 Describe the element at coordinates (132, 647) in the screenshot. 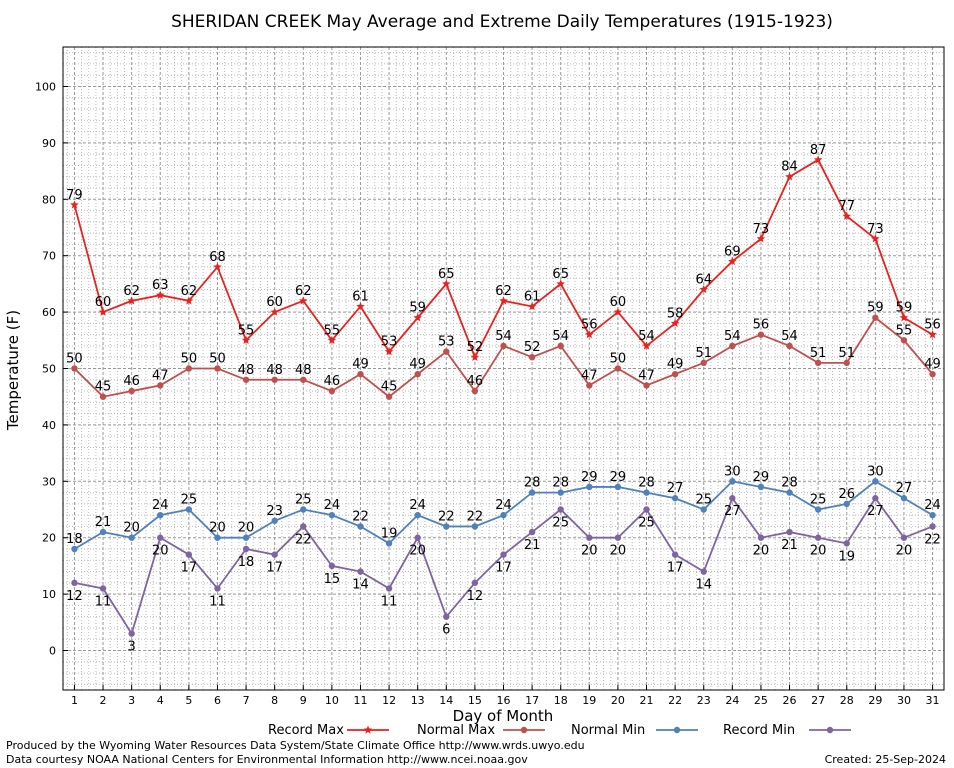

I see `data-label-record-min: 3` at that location.